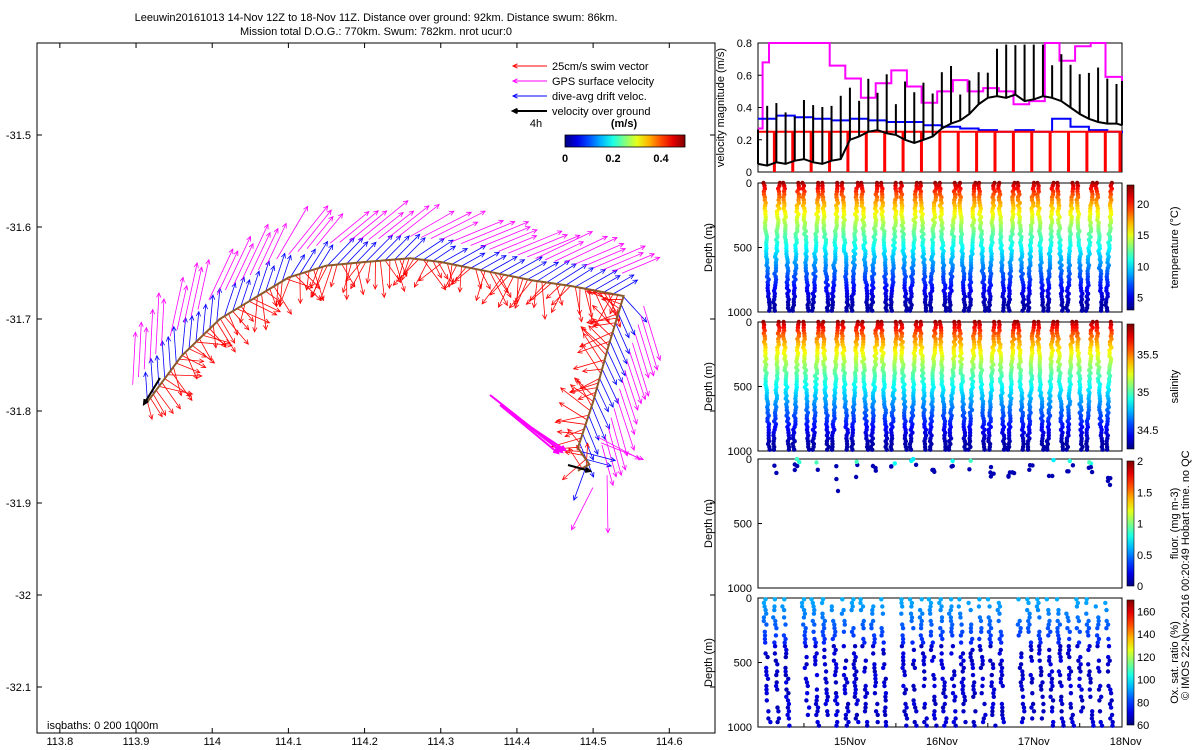 This screenshot has width=1200, height=750. I want to click on section-y-tick-label: 0, so click(749, 460).